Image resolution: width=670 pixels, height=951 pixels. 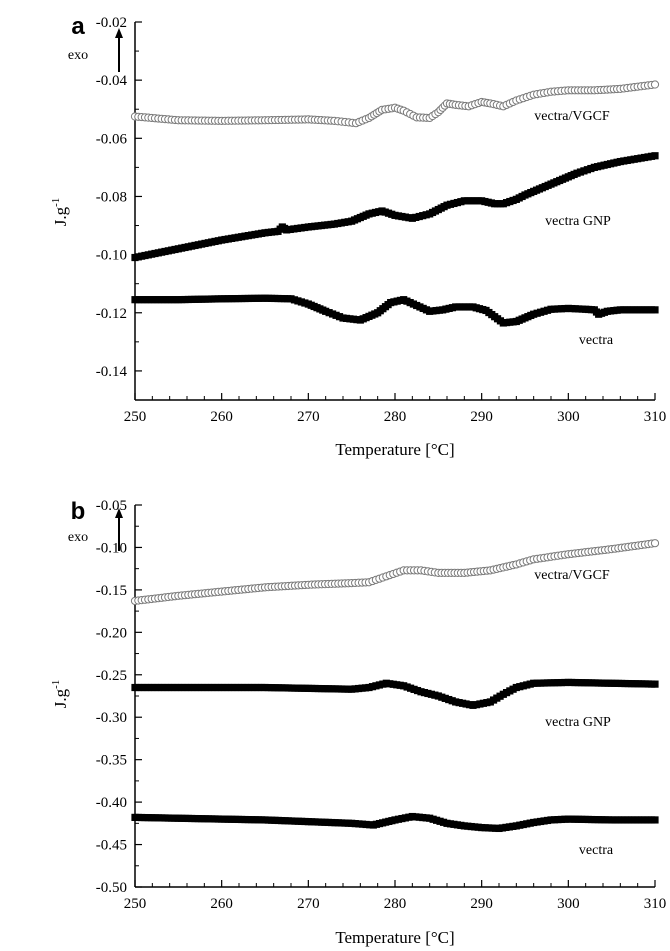 What do you see at coordinates (112, 139) in the screenshot?
I see `y-tick-label: -0.06` at bounding box center [112, 139].